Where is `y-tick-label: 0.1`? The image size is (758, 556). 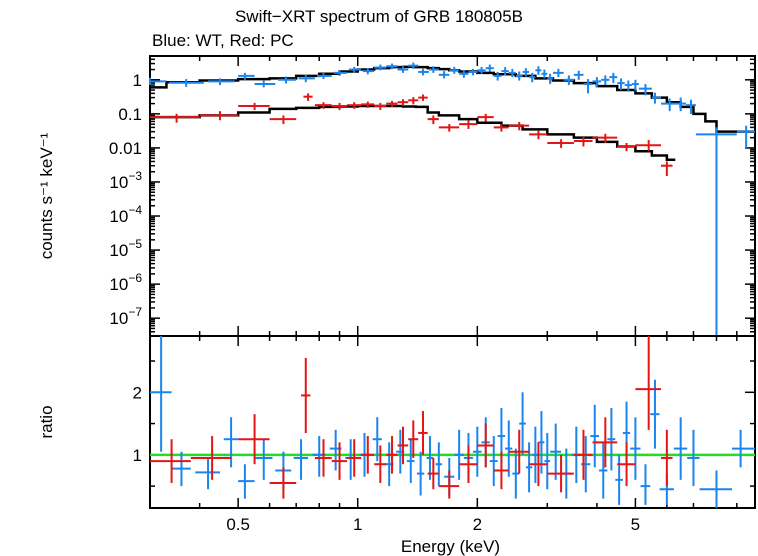
y-tick-label: 0.1 is located at coordinates (130, 114).